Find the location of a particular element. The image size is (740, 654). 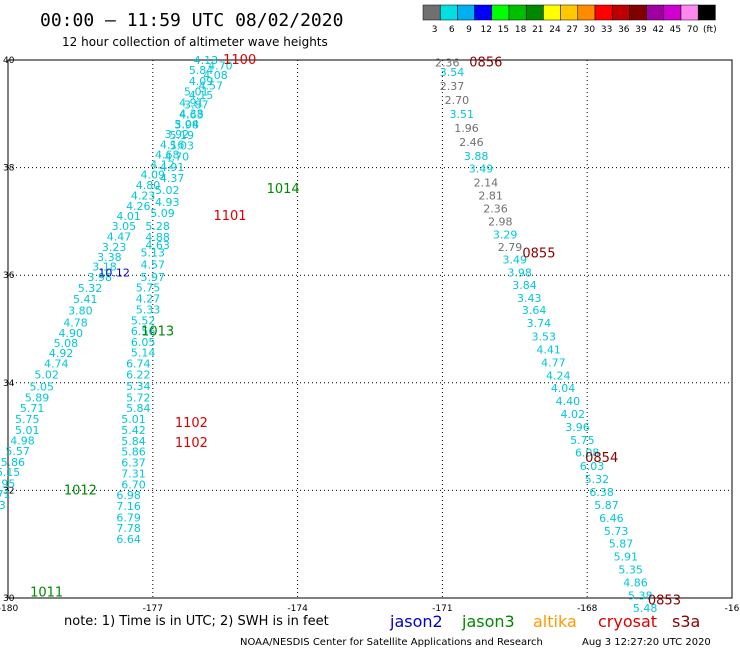

wave-height-label: 4.09 is located at coordinates (201, 81).